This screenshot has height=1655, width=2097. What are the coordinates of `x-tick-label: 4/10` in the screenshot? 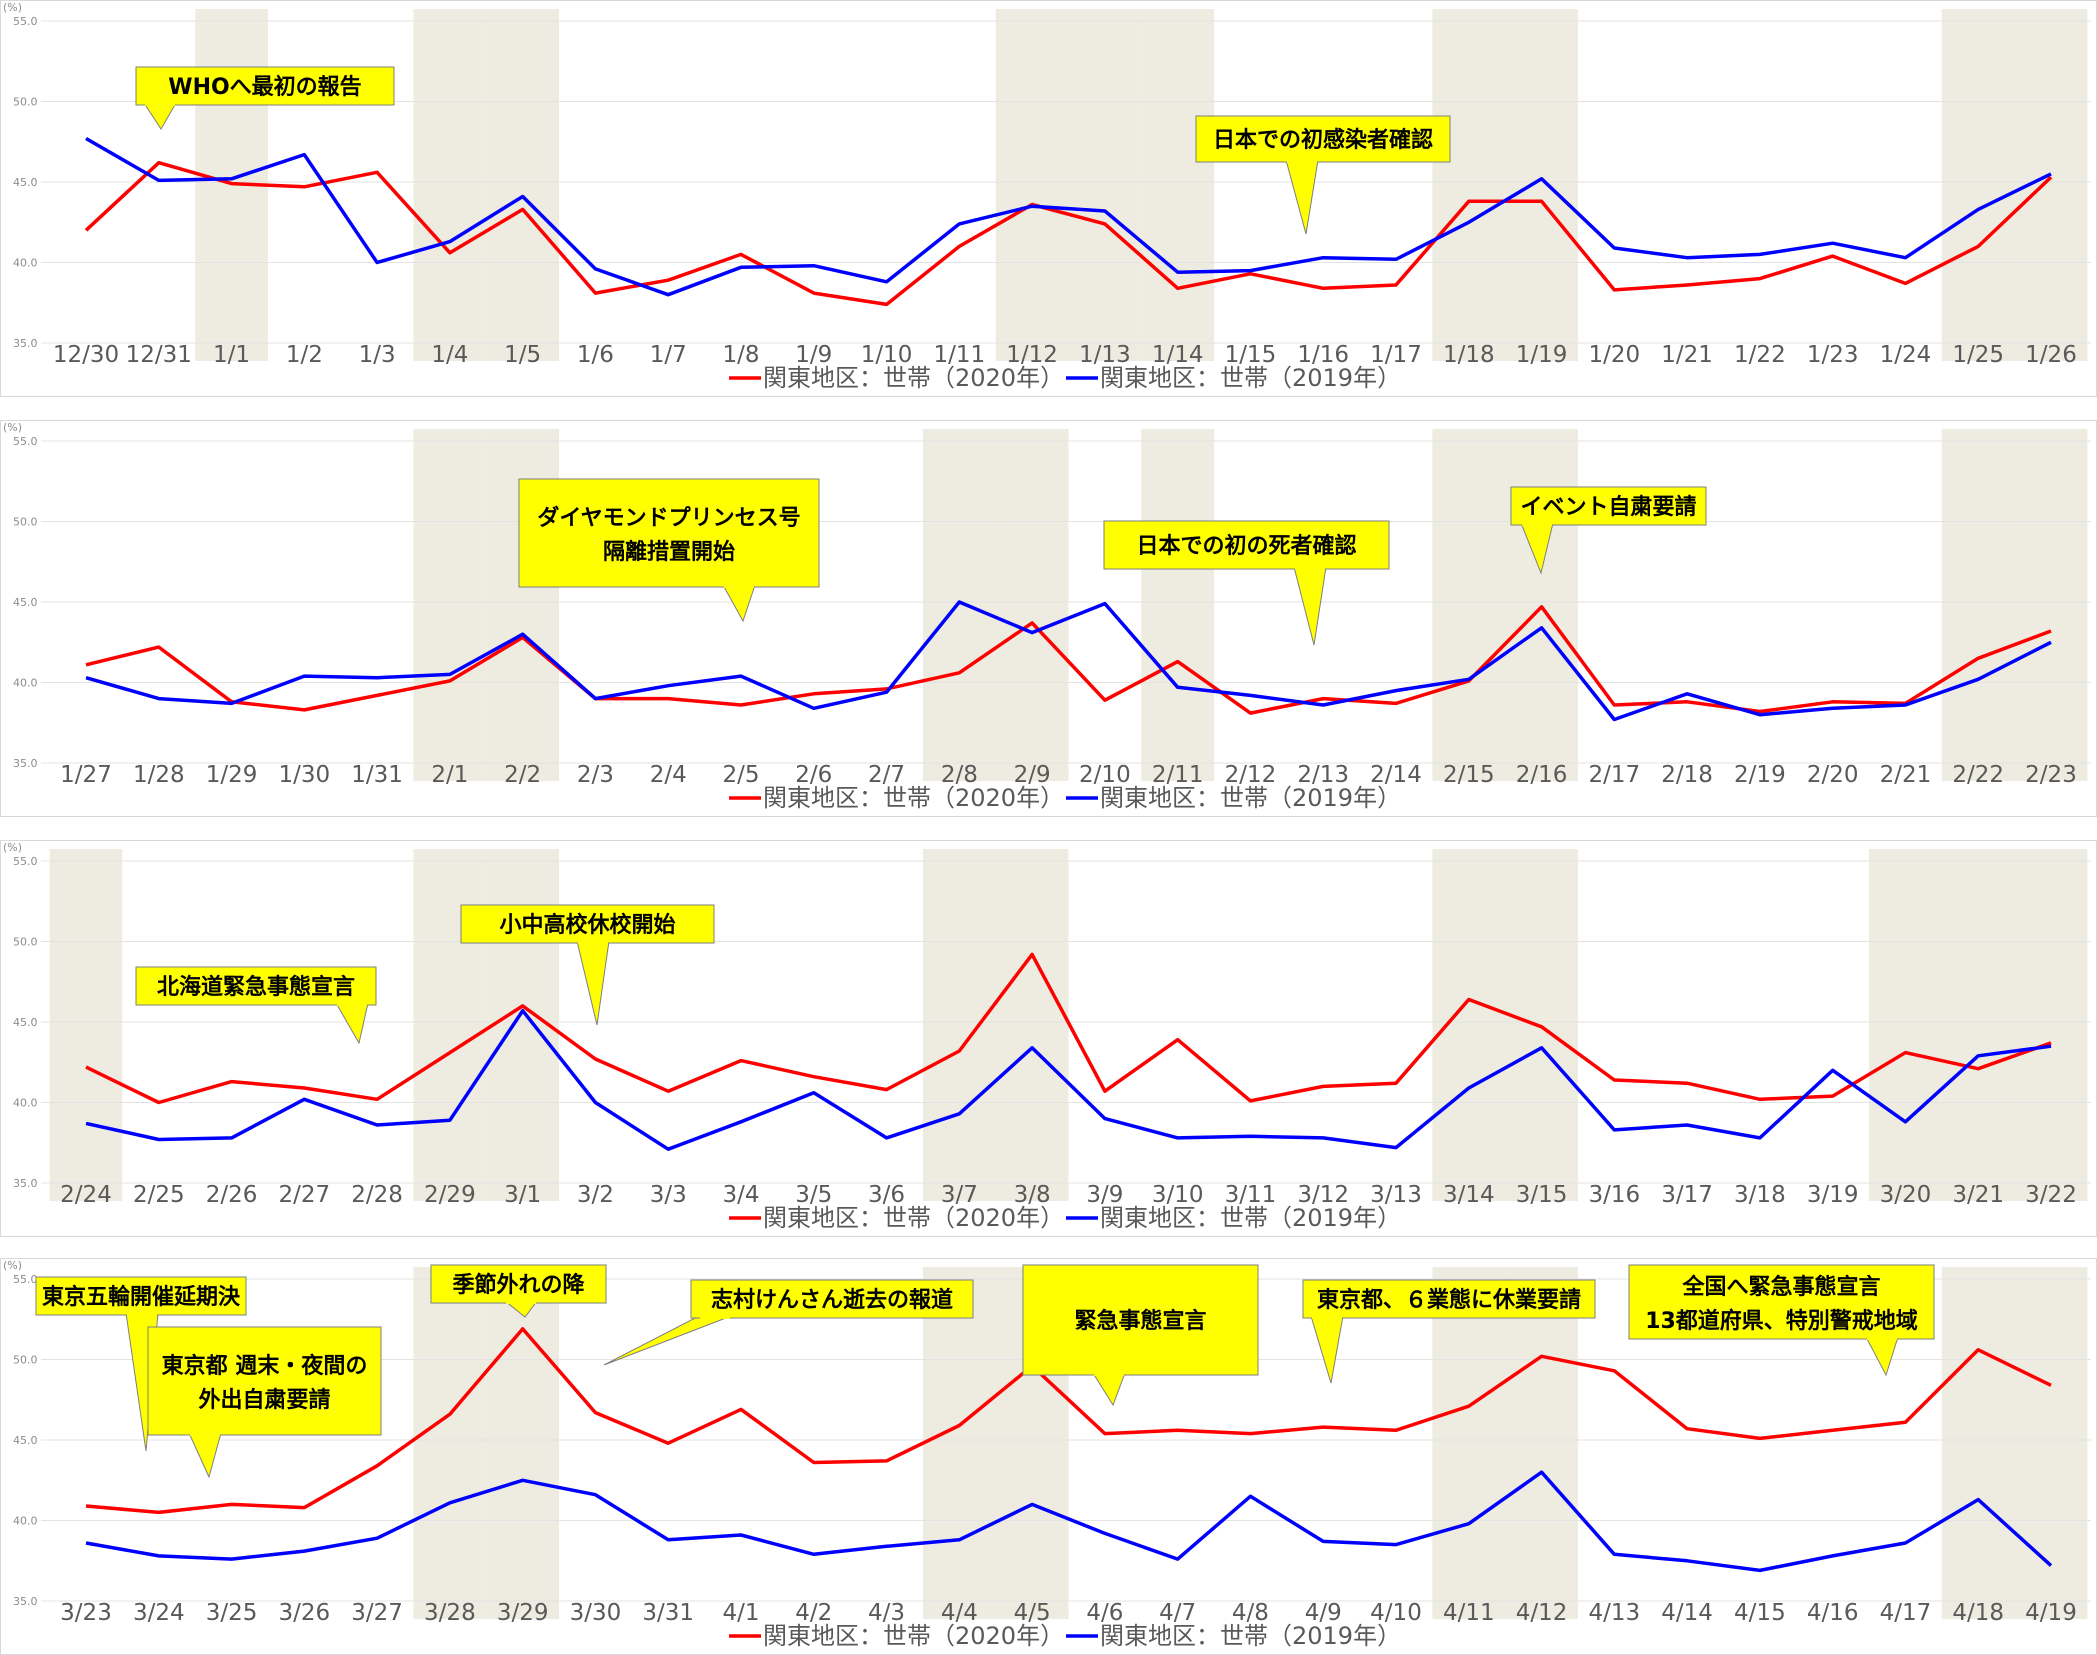 It's located at (1396, 1613).